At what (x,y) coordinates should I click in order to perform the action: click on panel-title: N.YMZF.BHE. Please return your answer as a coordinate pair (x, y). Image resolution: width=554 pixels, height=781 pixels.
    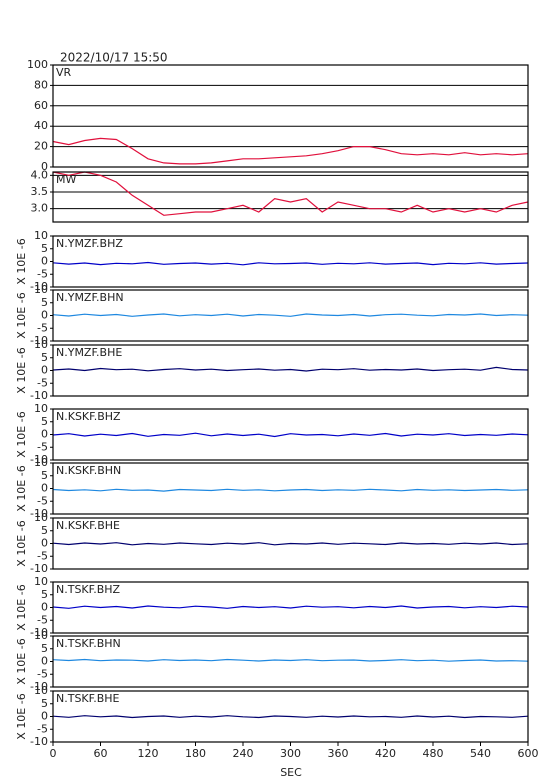
    Looking at the image, I should click on (89, 352).